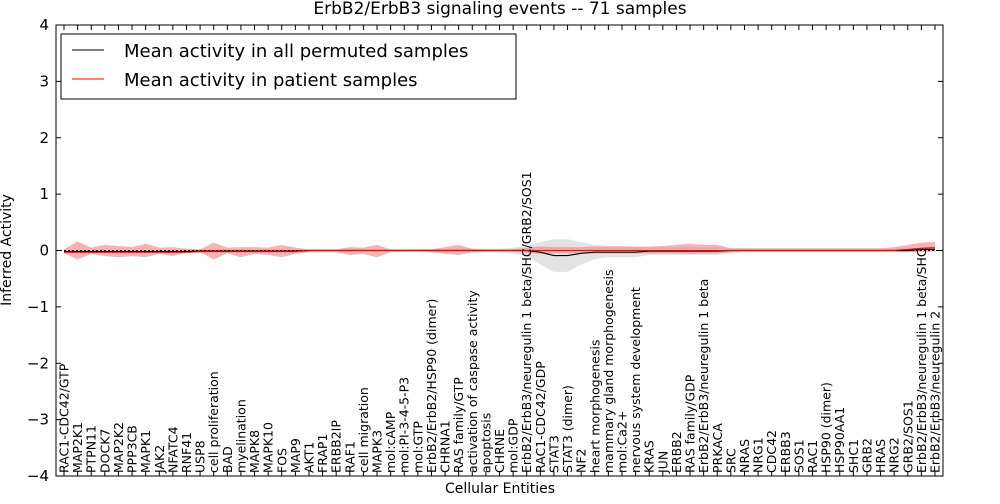 This screenshot has height=504, width=1000. What do you see at coordinates (417, 447) in the screenshot?
I see `x-tick-label: mol:GTP` at bounding box center [417, 447].